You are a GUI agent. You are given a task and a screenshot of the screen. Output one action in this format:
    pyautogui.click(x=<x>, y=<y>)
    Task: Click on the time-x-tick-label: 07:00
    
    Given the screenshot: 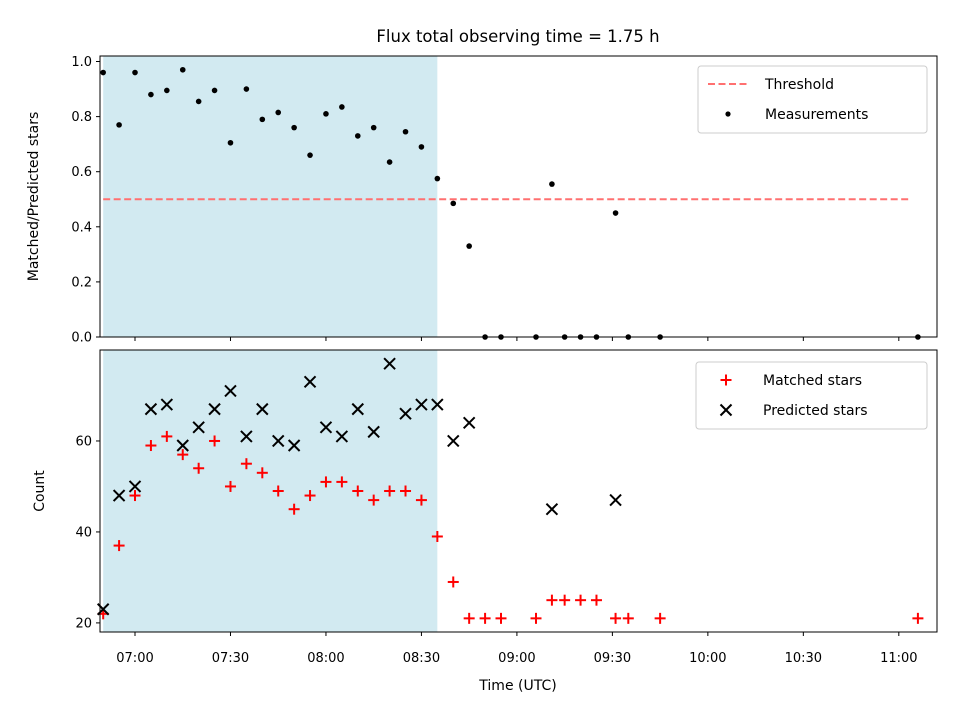 What is the action you would take?
    pyautogui.click(x=134, y=658)
    